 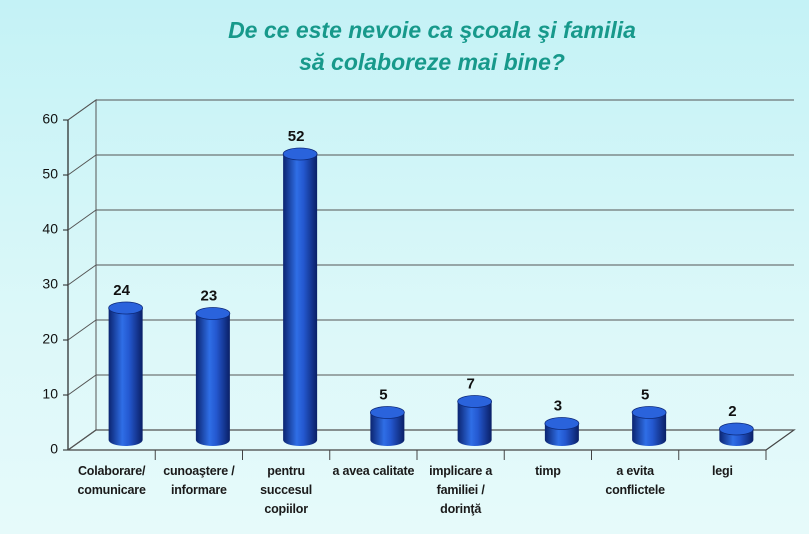 I want to click on y-tick-label: 0, so click(x=54, y=449).